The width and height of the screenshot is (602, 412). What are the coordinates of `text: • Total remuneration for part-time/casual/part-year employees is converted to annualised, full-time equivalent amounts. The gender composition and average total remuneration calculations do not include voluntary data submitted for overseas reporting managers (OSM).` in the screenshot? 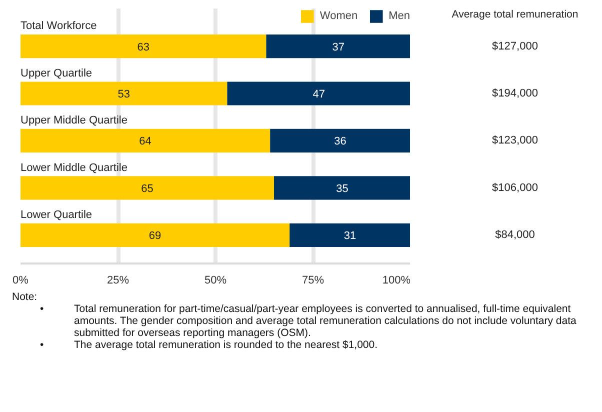 It's located at (308, 321).